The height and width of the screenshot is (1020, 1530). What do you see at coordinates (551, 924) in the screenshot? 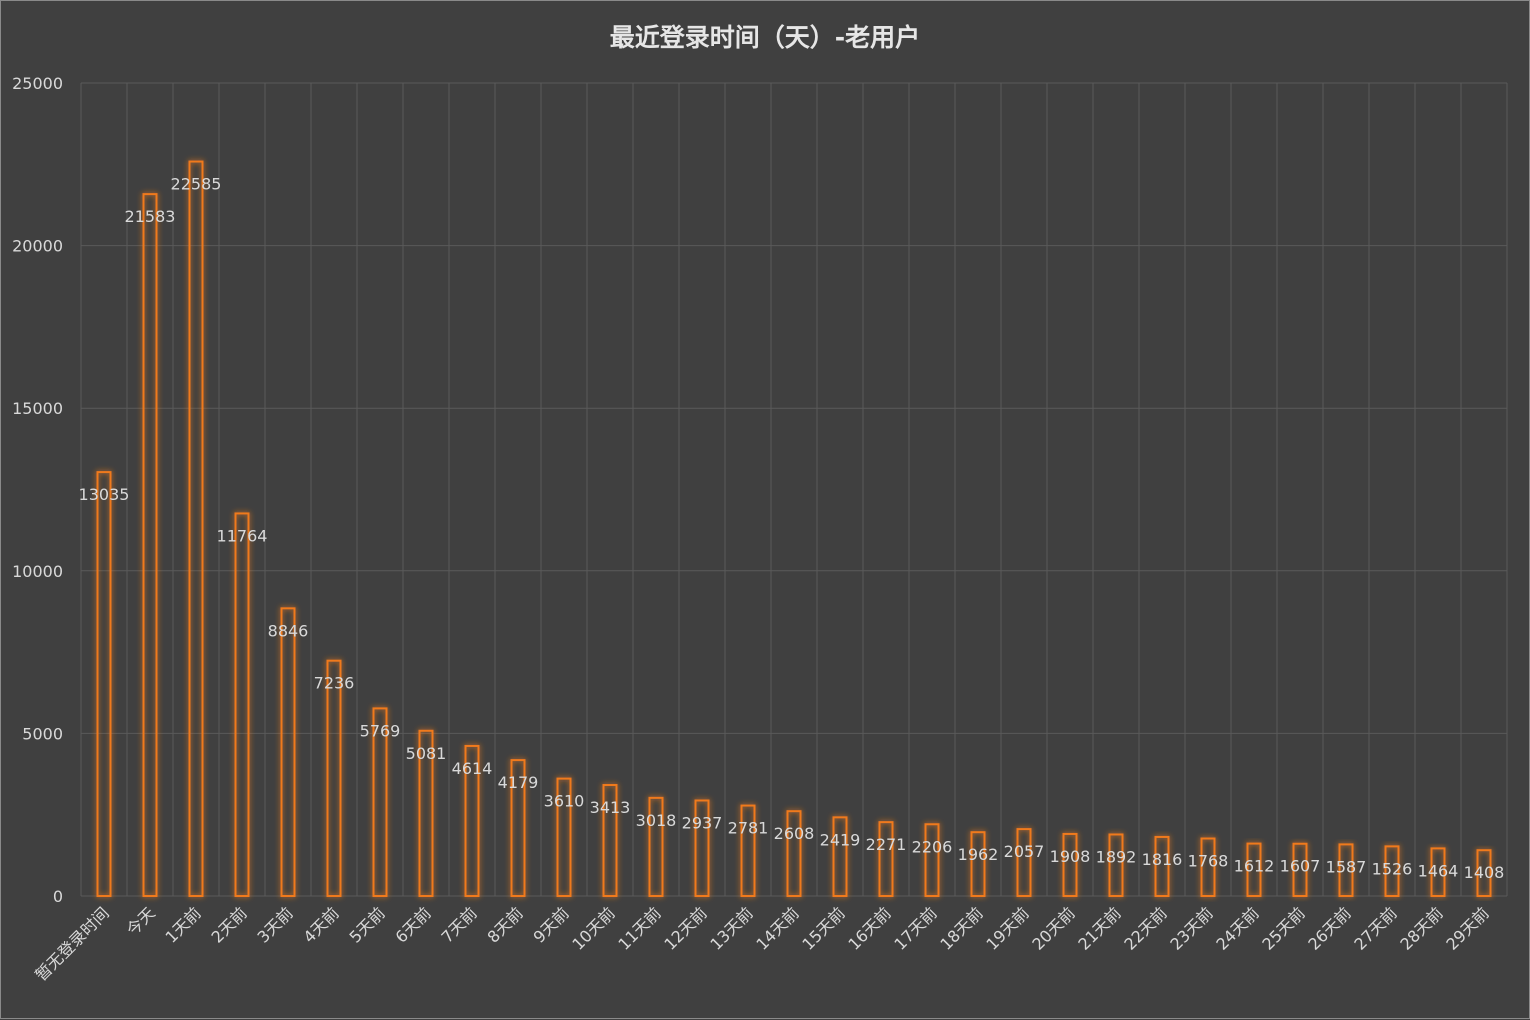
I see `x-tick-label: 9天前` at bounding box center [551, 924].